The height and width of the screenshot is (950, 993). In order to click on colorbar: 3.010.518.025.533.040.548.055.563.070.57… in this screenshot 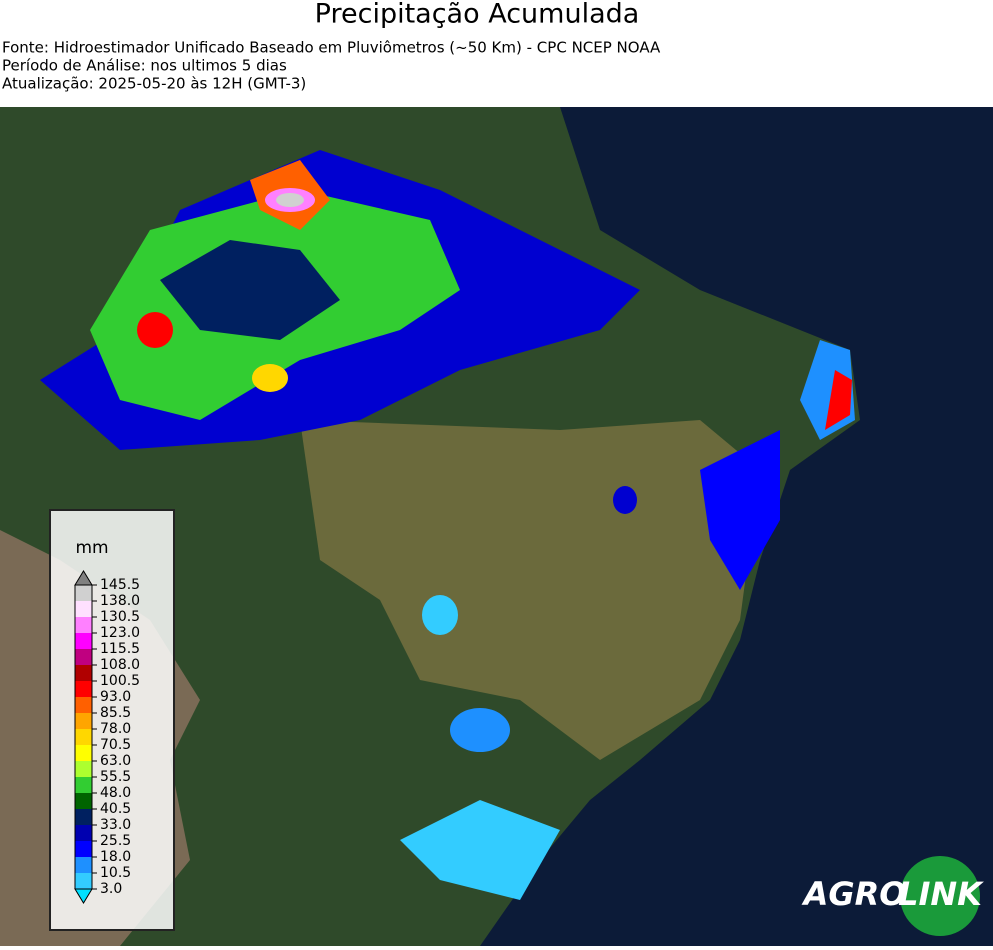, I will do `click(107, 737)`.